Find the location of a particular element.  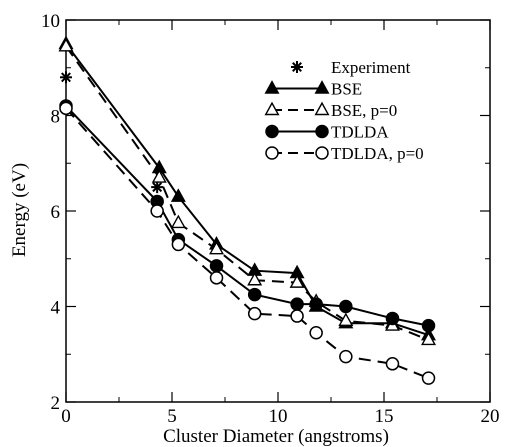

x-tick-label: 15 is located at coordinates (384, 416).